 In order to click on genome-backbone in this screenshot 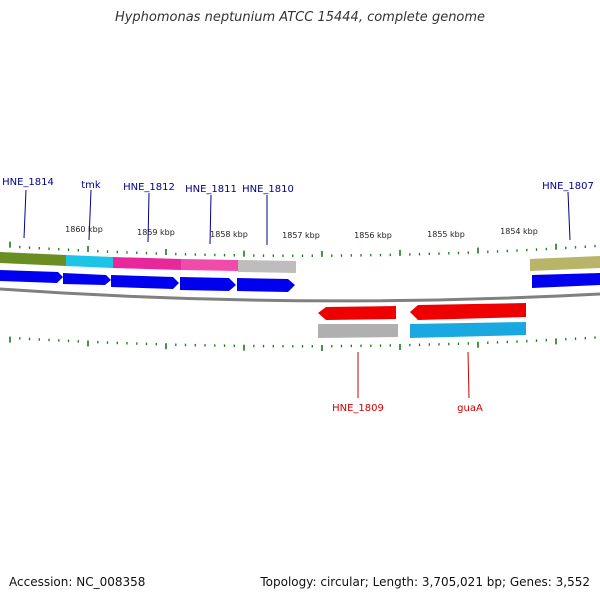, I will do `click(300, 295)`.